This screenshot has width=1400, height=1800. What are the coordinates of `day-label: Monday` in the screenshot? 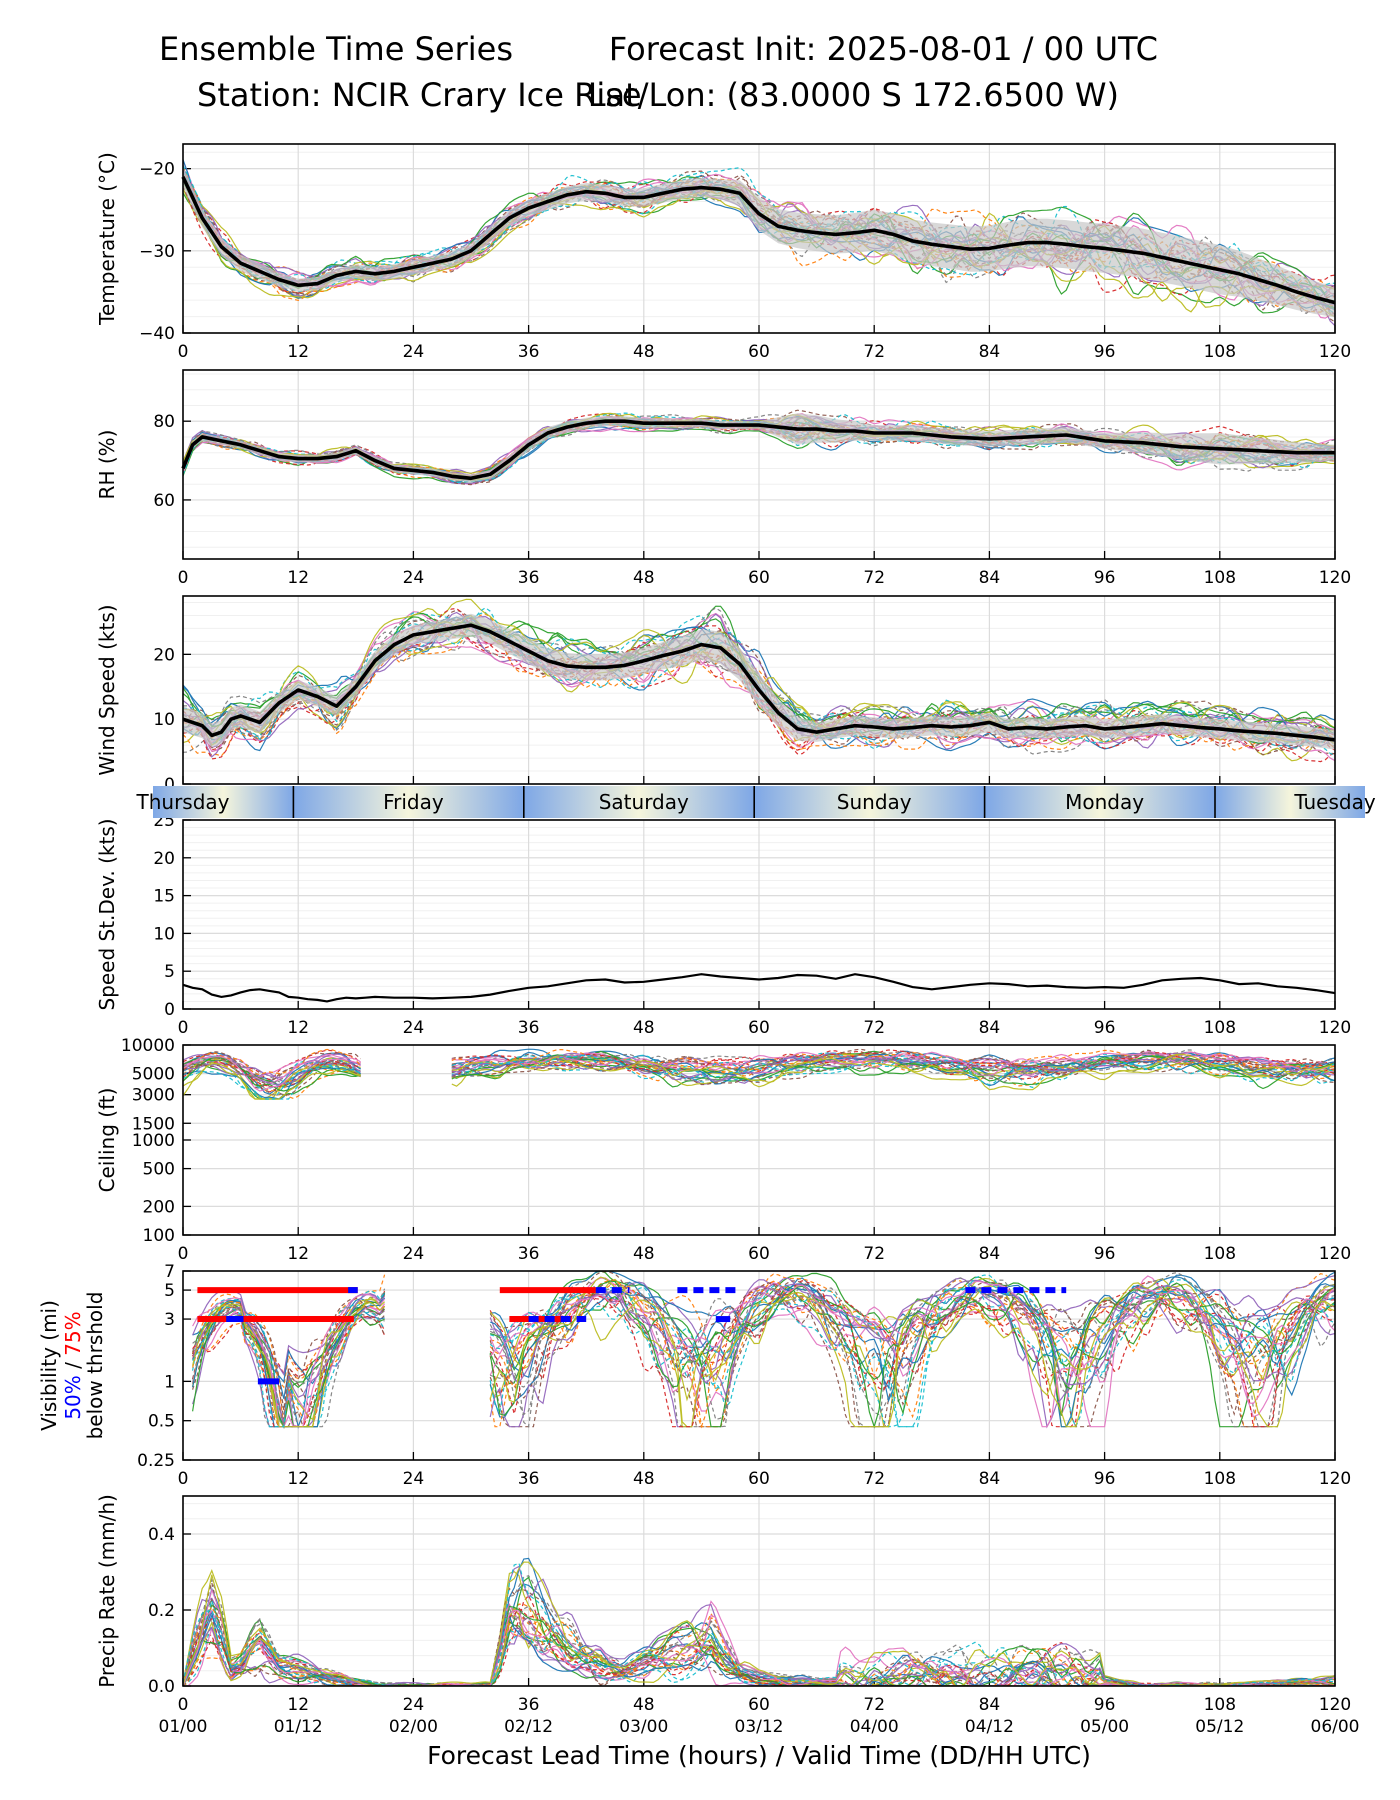 It's located at (1104, 802).